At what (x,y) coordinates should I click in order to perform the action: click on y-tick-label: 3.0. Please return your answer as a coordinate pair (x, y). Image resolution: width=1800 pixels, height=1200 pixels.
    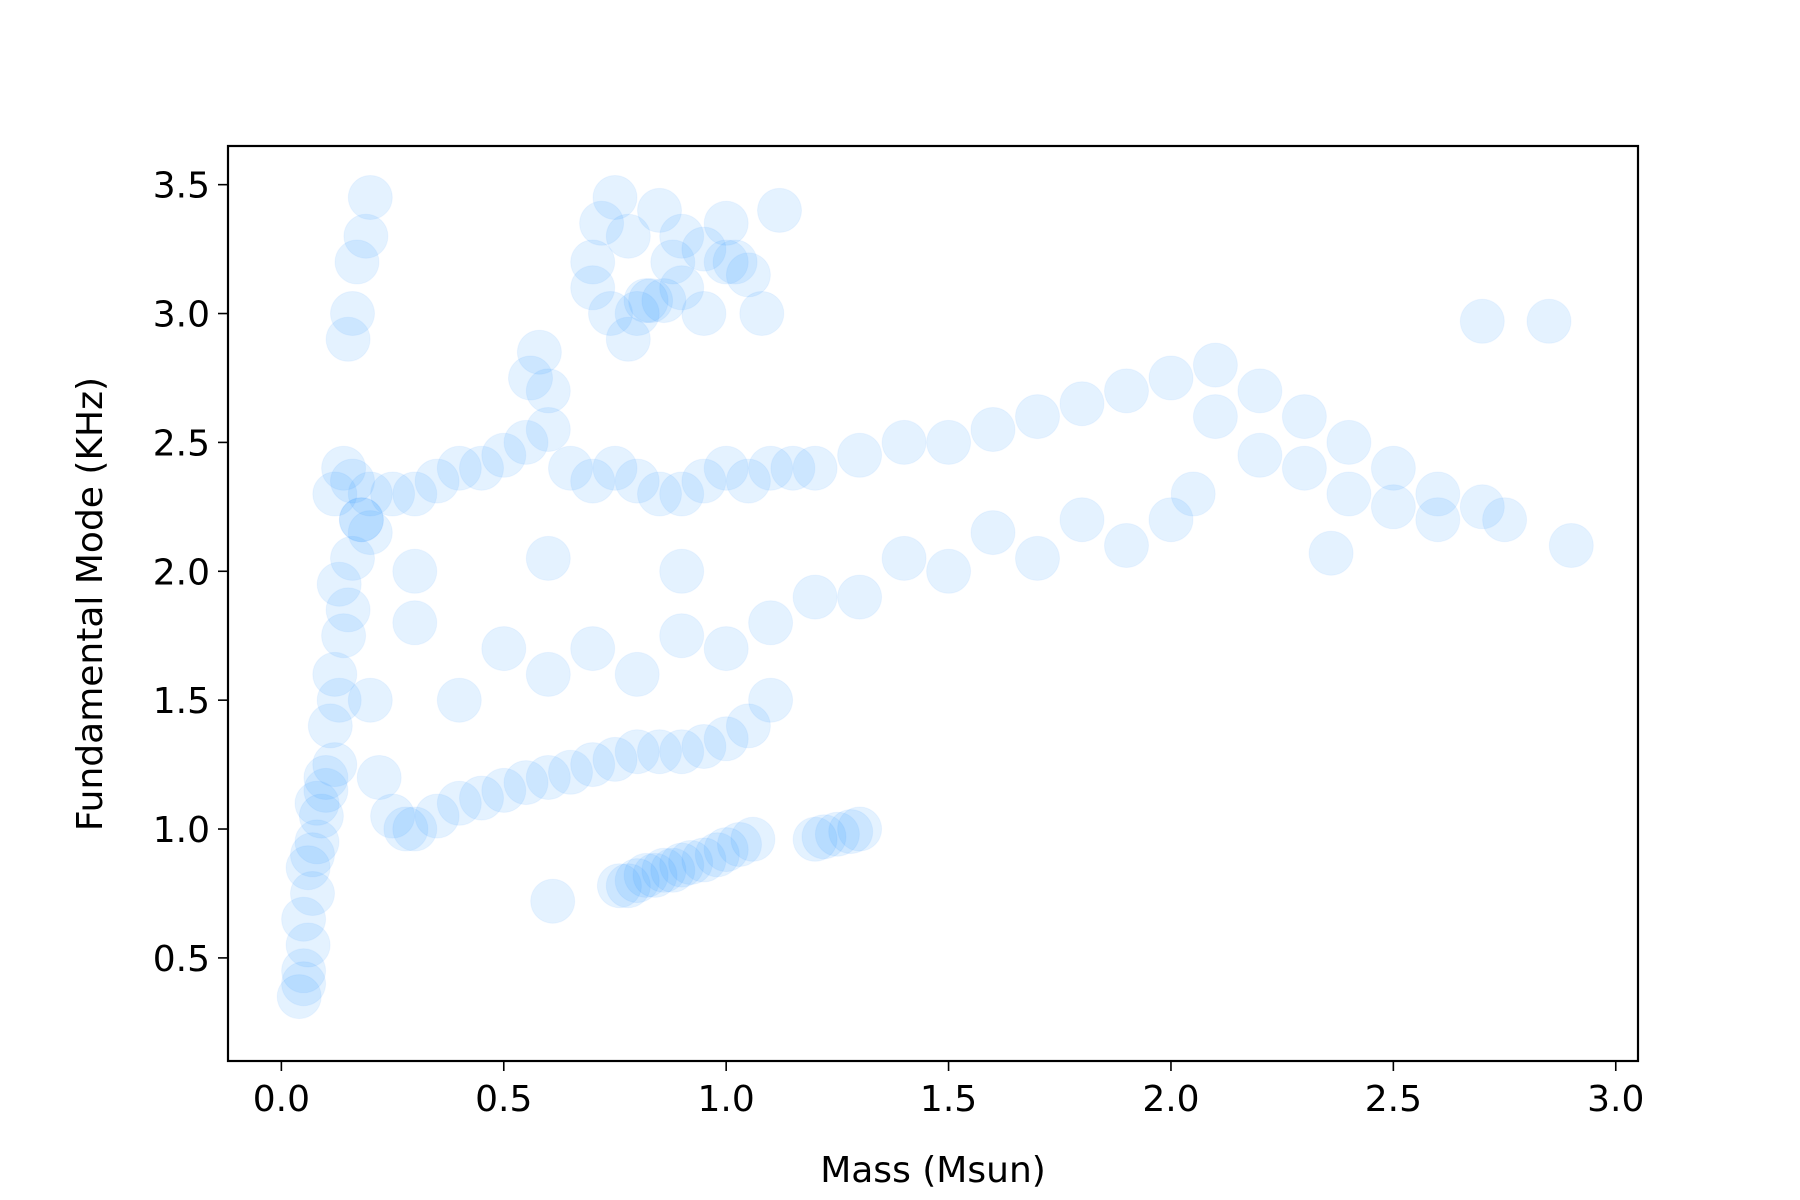
    Looking at the image, I should click on (181, 315).